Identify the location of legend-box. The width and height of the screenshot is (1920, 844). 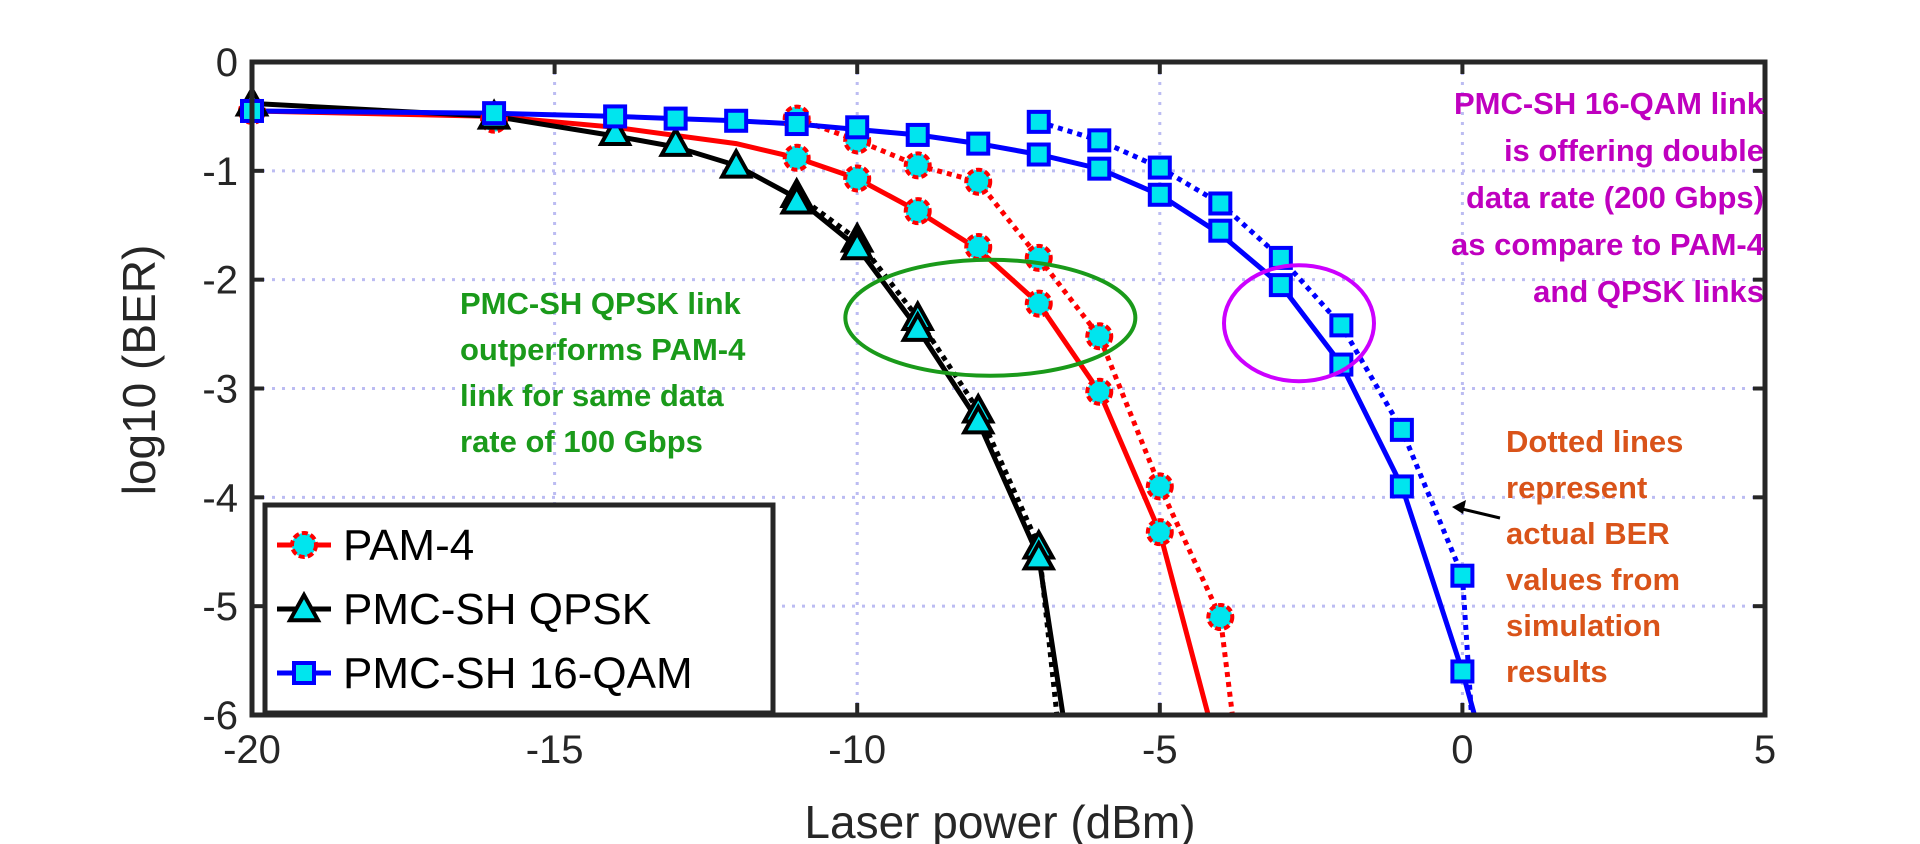
(519, 609).